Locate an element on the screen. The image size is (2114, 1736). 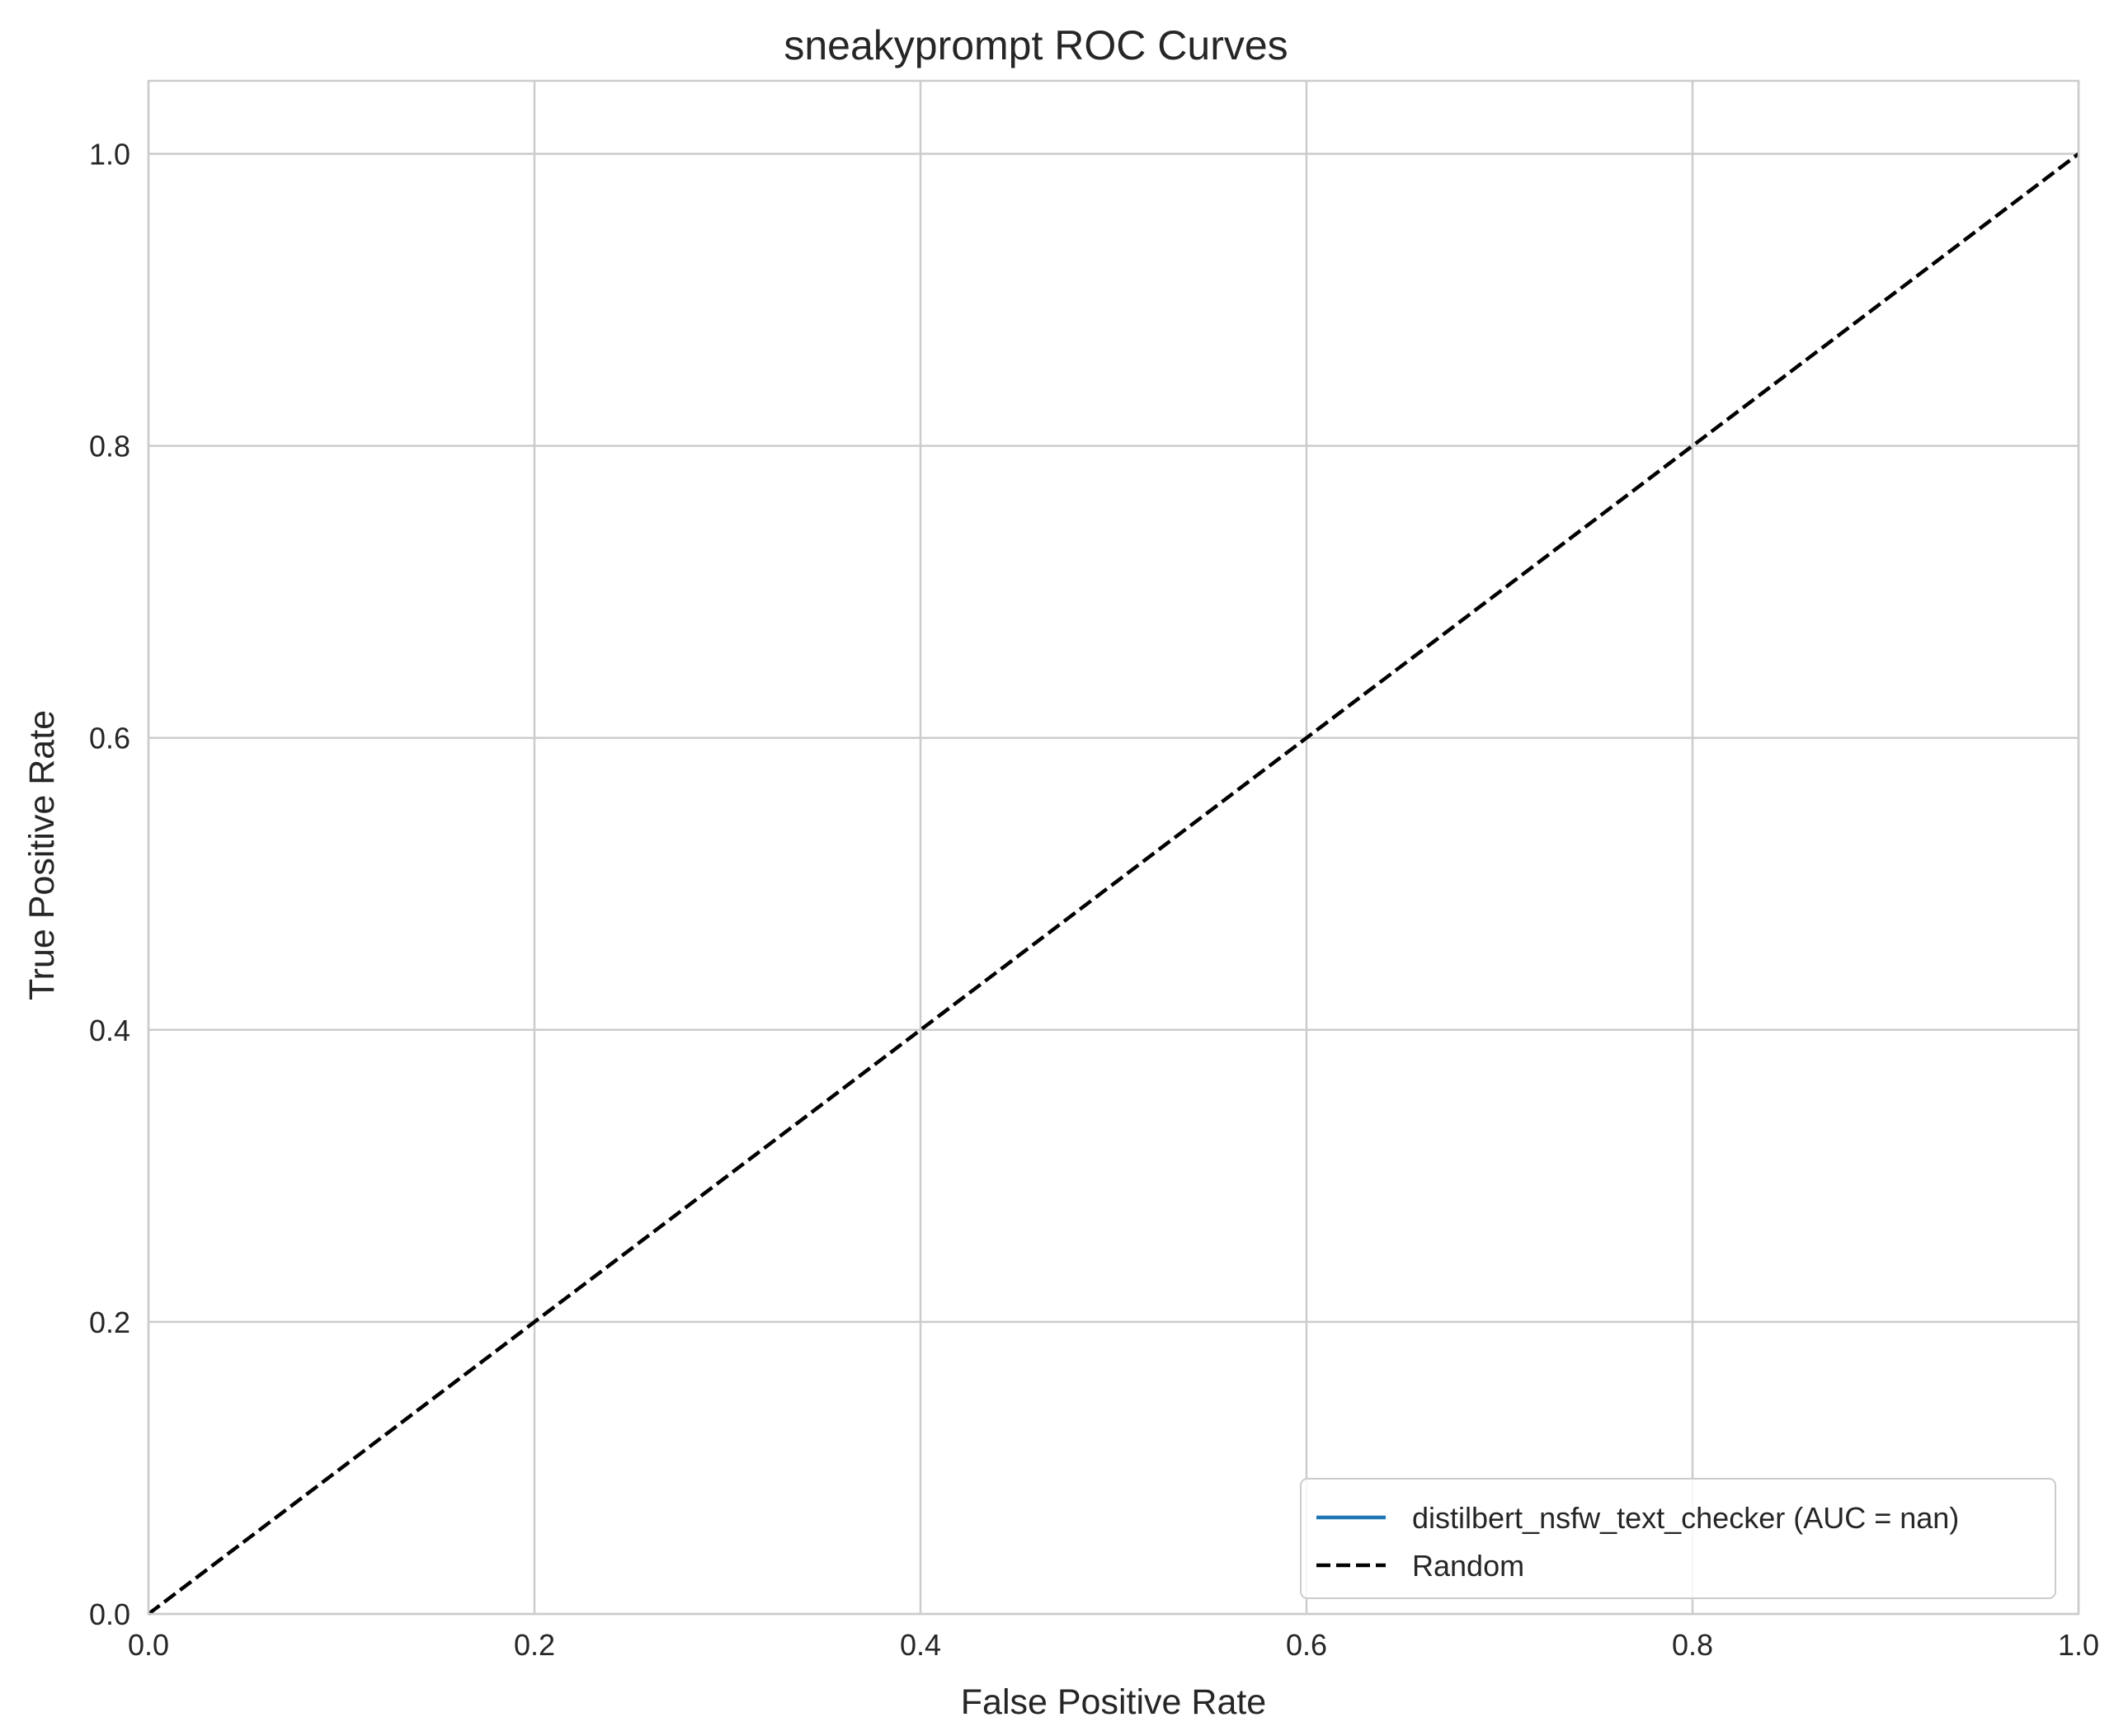
y-tick-label: 0.6 is located at coordinates (109, 738).